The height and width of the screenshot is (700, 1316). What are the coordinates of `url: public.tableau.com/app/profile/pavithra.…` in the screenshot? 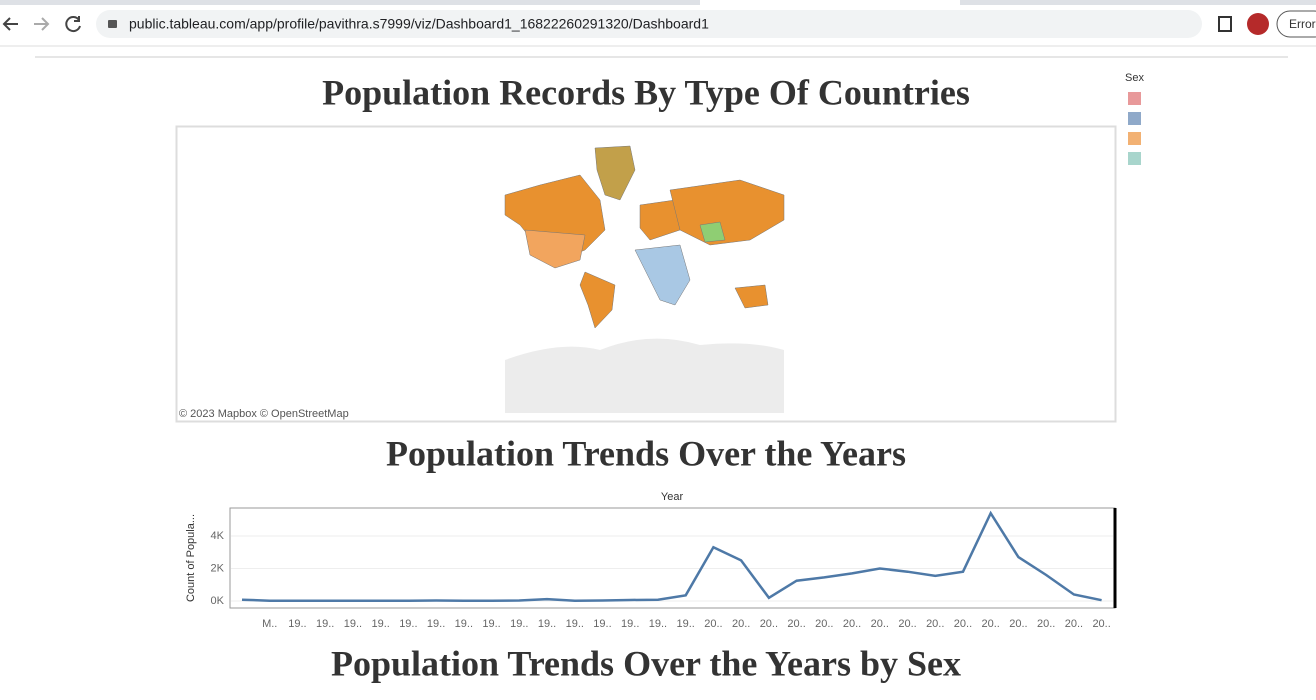 It's located at (419, 24).